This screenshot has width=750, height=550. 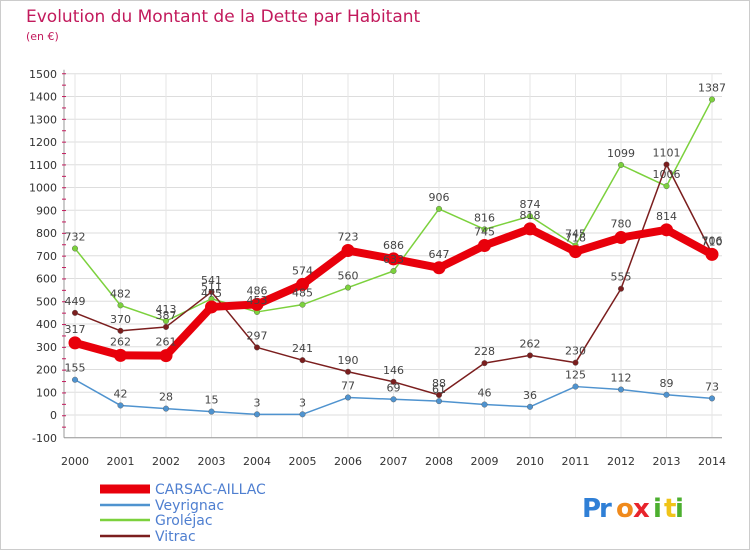 What do you see at coordinates (621, 153) in the screenshot?
I see `data-label: 1099` at bounding box center [621, 153].